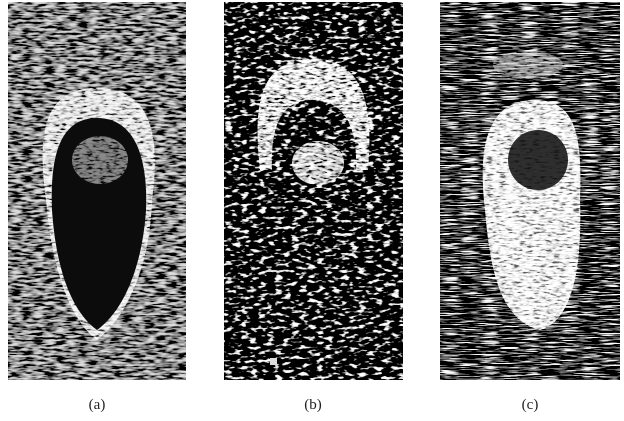 The height and width of the screenshot is (421, 624). Describe the element at coordinates (313, 405) in the screenshot. I see `panel-caption: (b)` at that location.